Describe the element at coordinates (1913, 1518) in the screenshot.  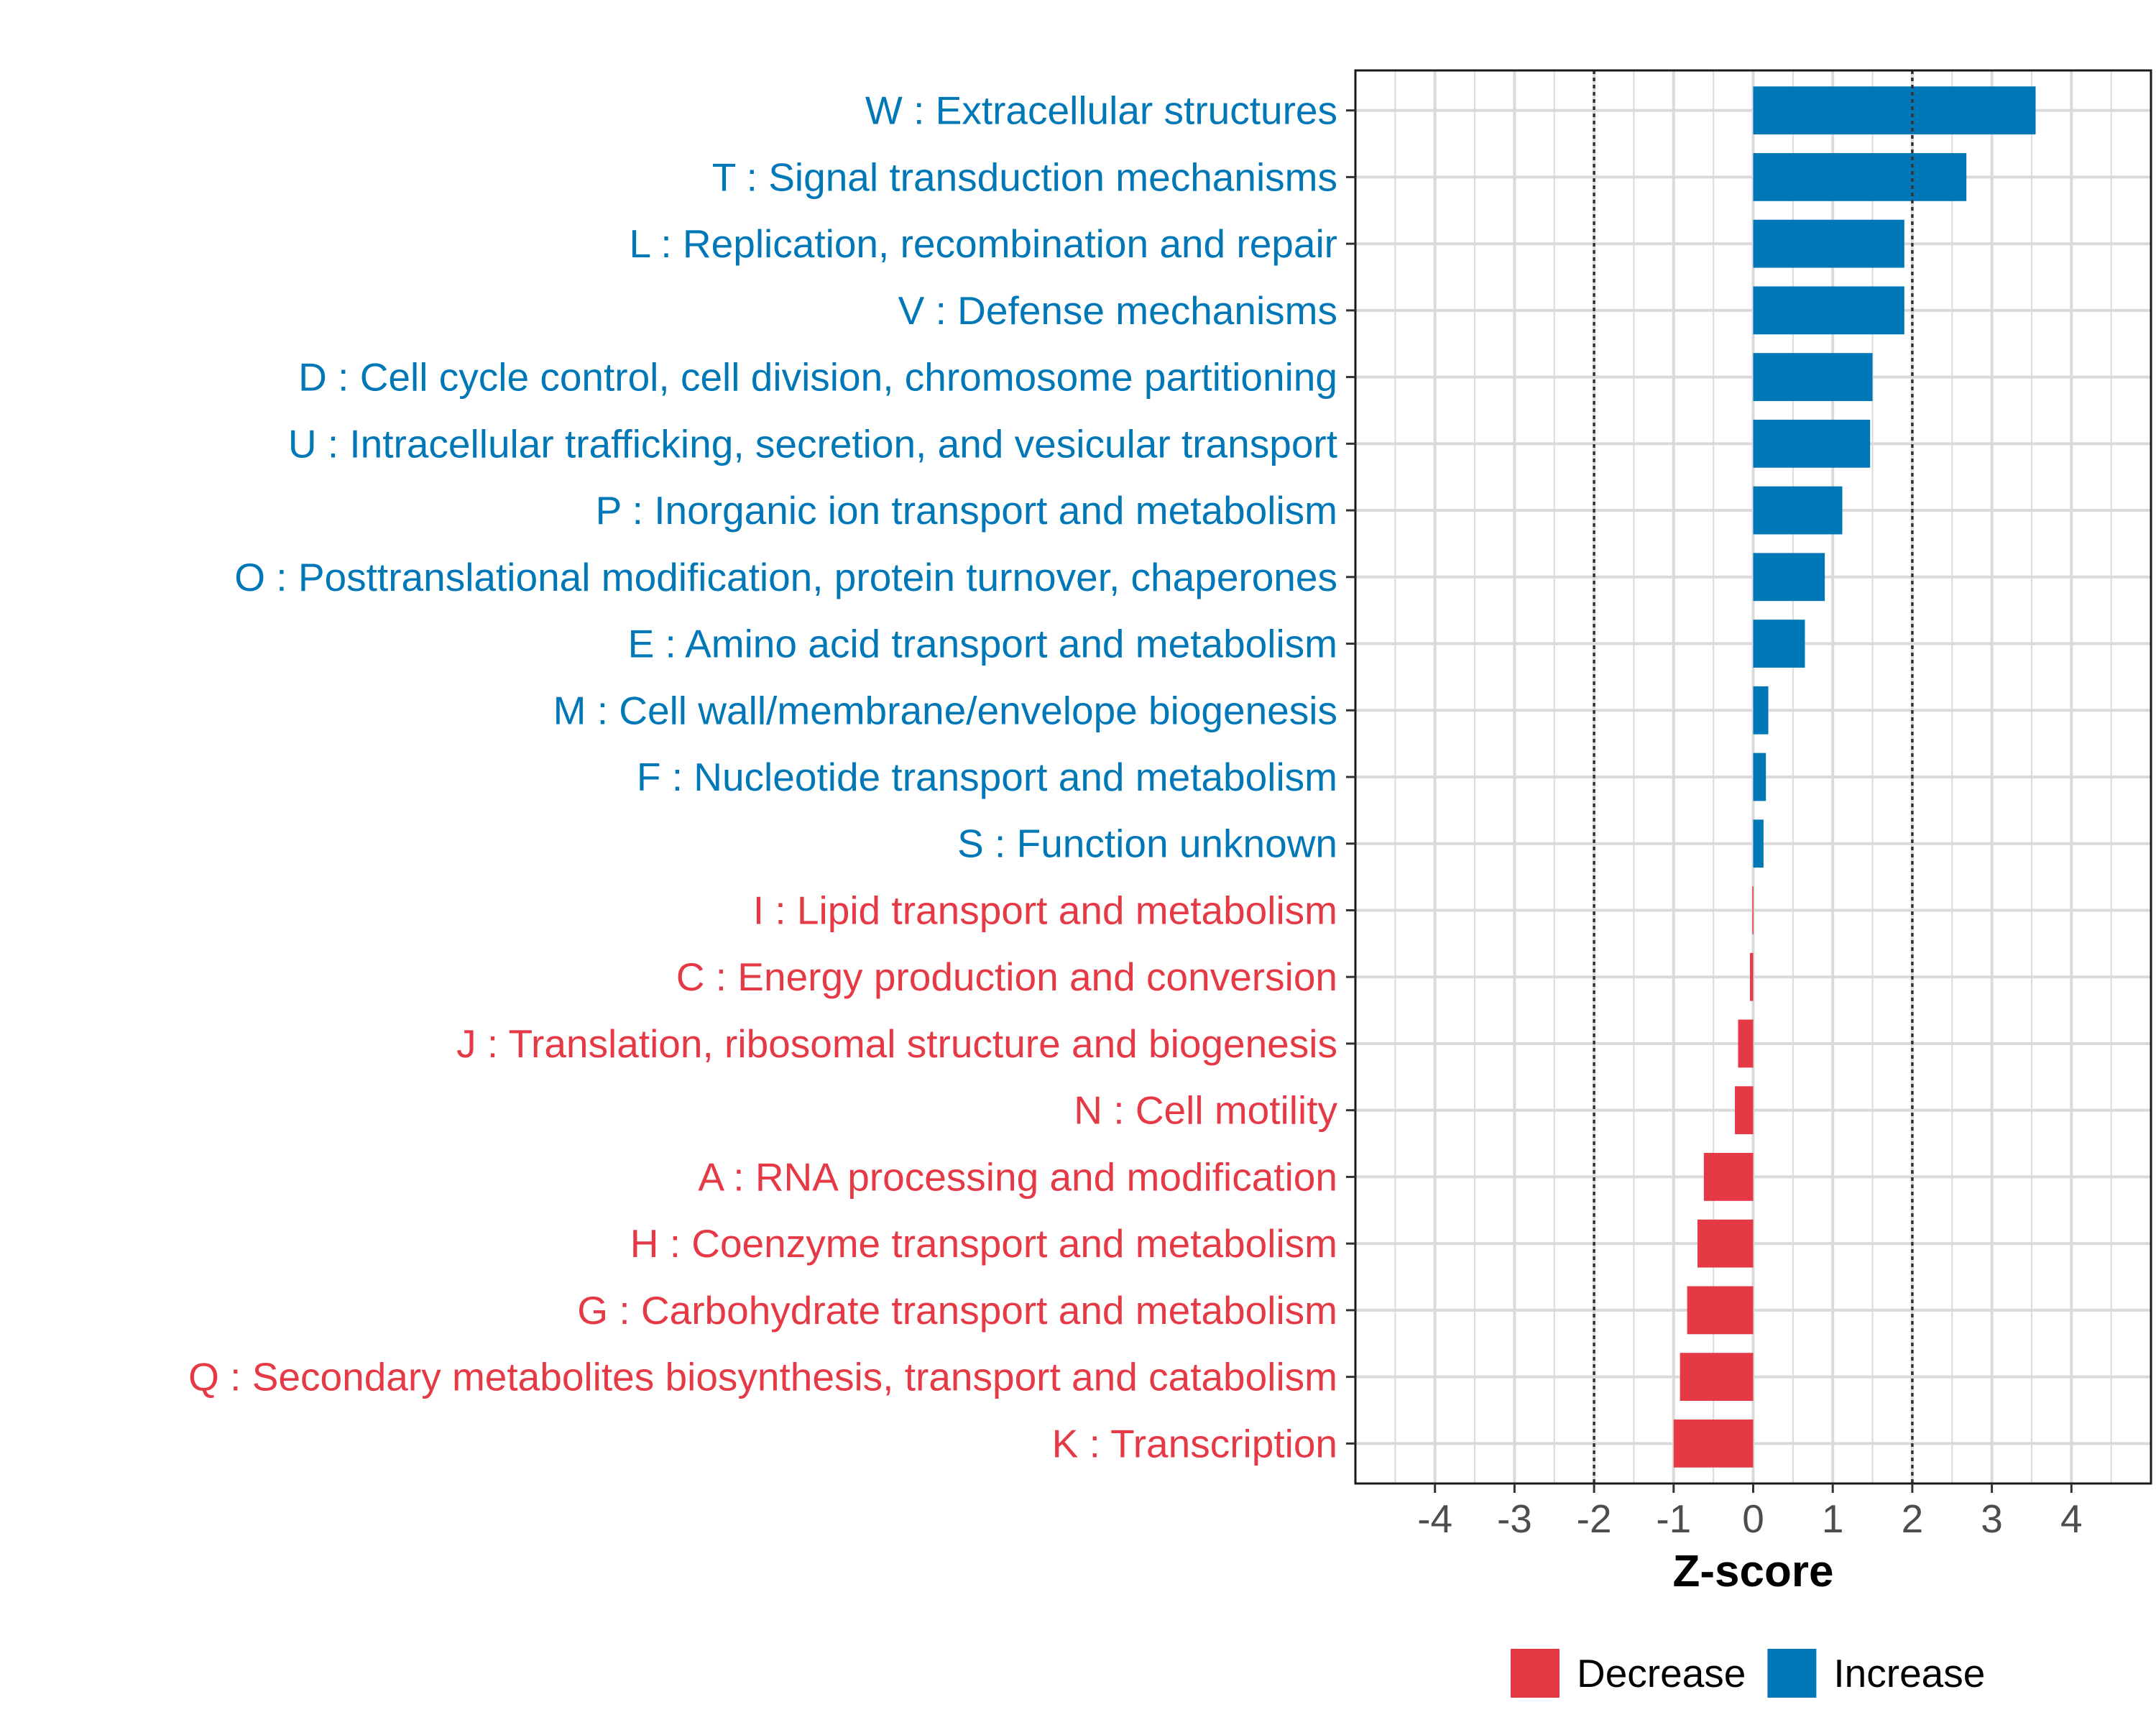
I see `x-tick-label: 2` at that location.